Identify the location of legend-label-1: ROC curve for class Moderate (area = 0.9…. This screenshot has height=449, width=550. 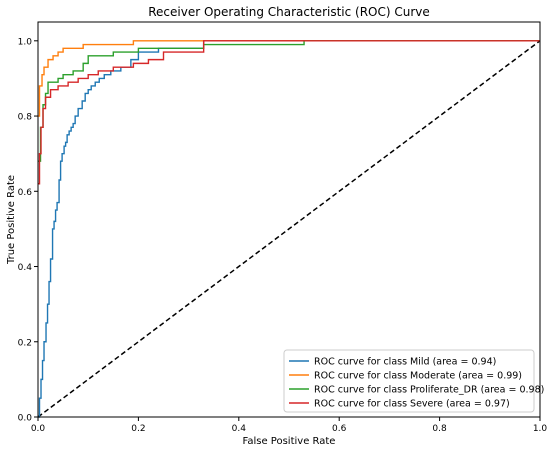
(418, 376).